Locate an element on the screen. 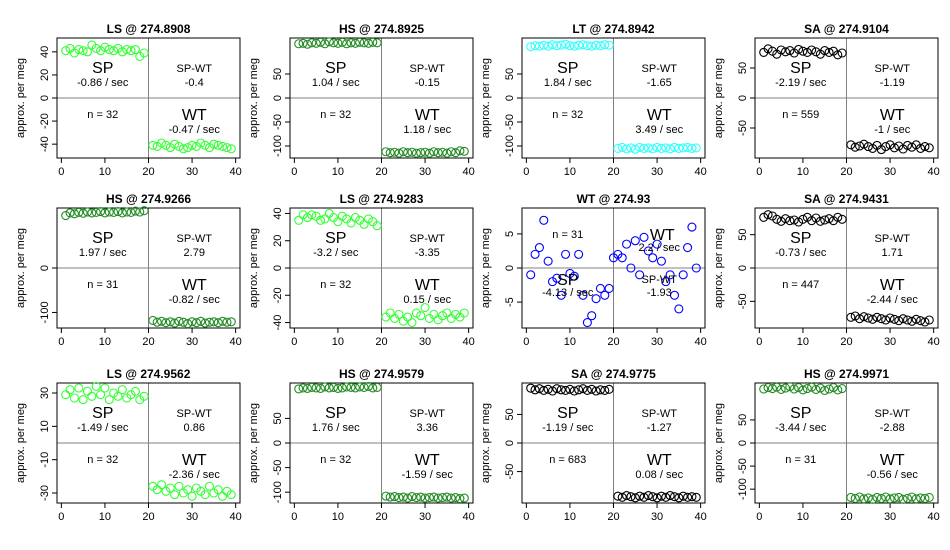 This screenshot has width=950, height=550. panel-title: HS @ 274.9579 is located at coordinates (381, 374).